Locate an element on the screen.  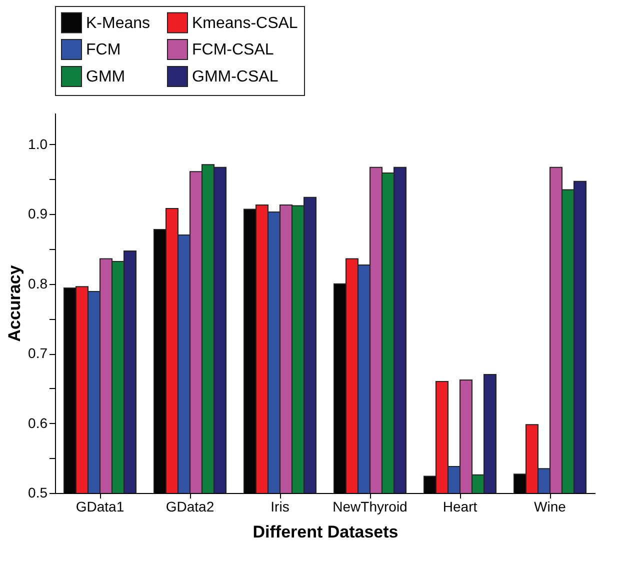
y-tick-label: 0.7 is located at coordinates (38, 353).